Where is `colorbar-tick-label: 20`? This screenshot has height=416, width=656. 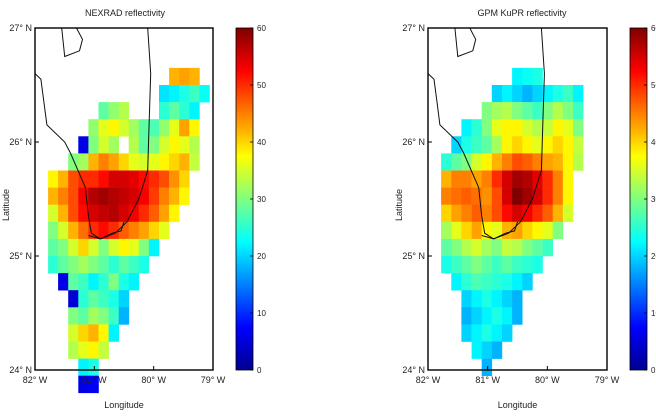 colorbar-tick-label: 20 is located at coordinates (261, 256).